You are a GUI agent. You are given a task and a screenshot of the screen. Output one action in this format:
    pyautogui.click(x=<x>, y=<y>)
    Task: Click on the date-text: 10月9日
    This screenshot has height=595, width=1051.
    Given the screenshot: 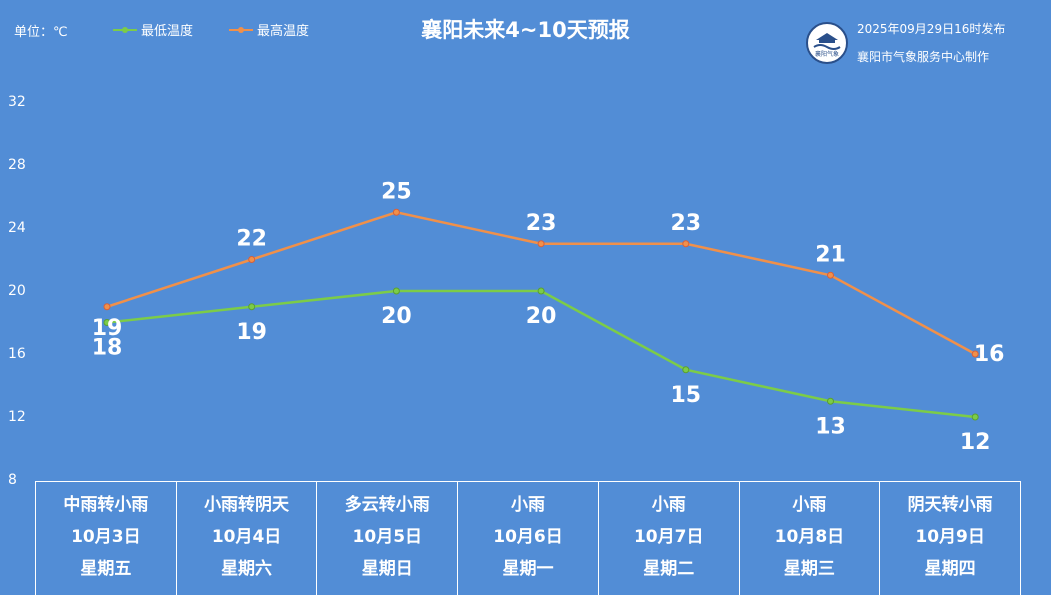 What is the action you would take?
    pyautogui.click(x=950, y=537)
    